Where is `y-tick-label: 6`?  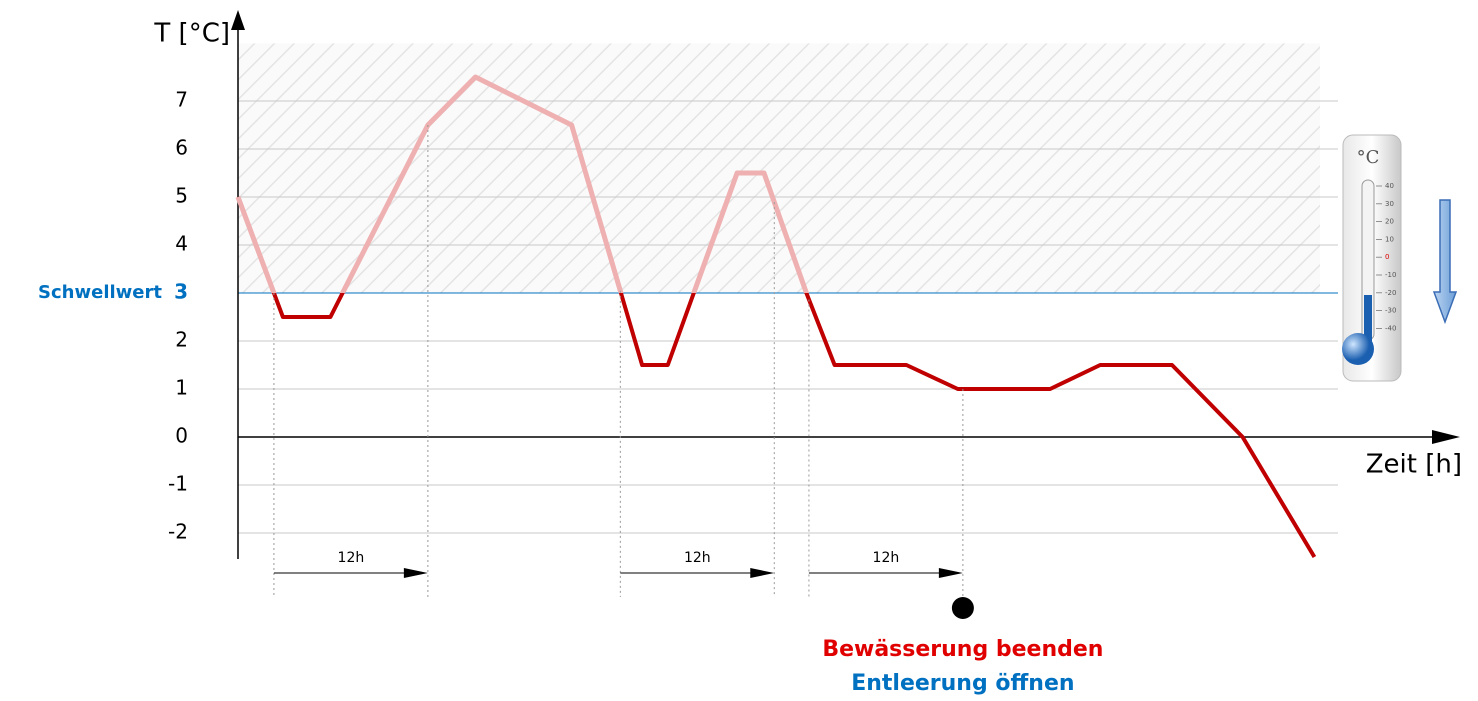
y-tick-label: 6 is located at coordinates (181, 148).